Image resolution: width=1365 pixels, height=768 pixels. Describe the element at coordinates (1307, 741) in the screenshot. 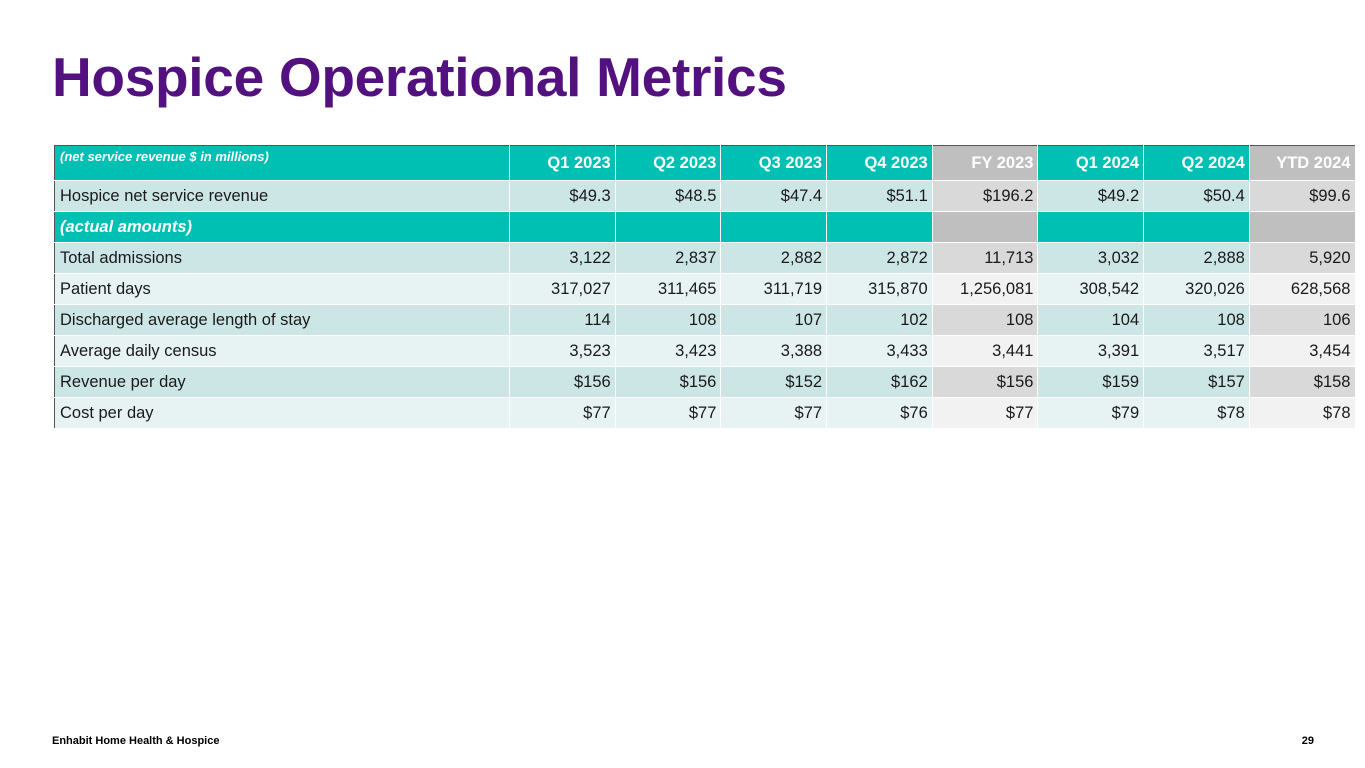

I see `page-number: 29` at that location.